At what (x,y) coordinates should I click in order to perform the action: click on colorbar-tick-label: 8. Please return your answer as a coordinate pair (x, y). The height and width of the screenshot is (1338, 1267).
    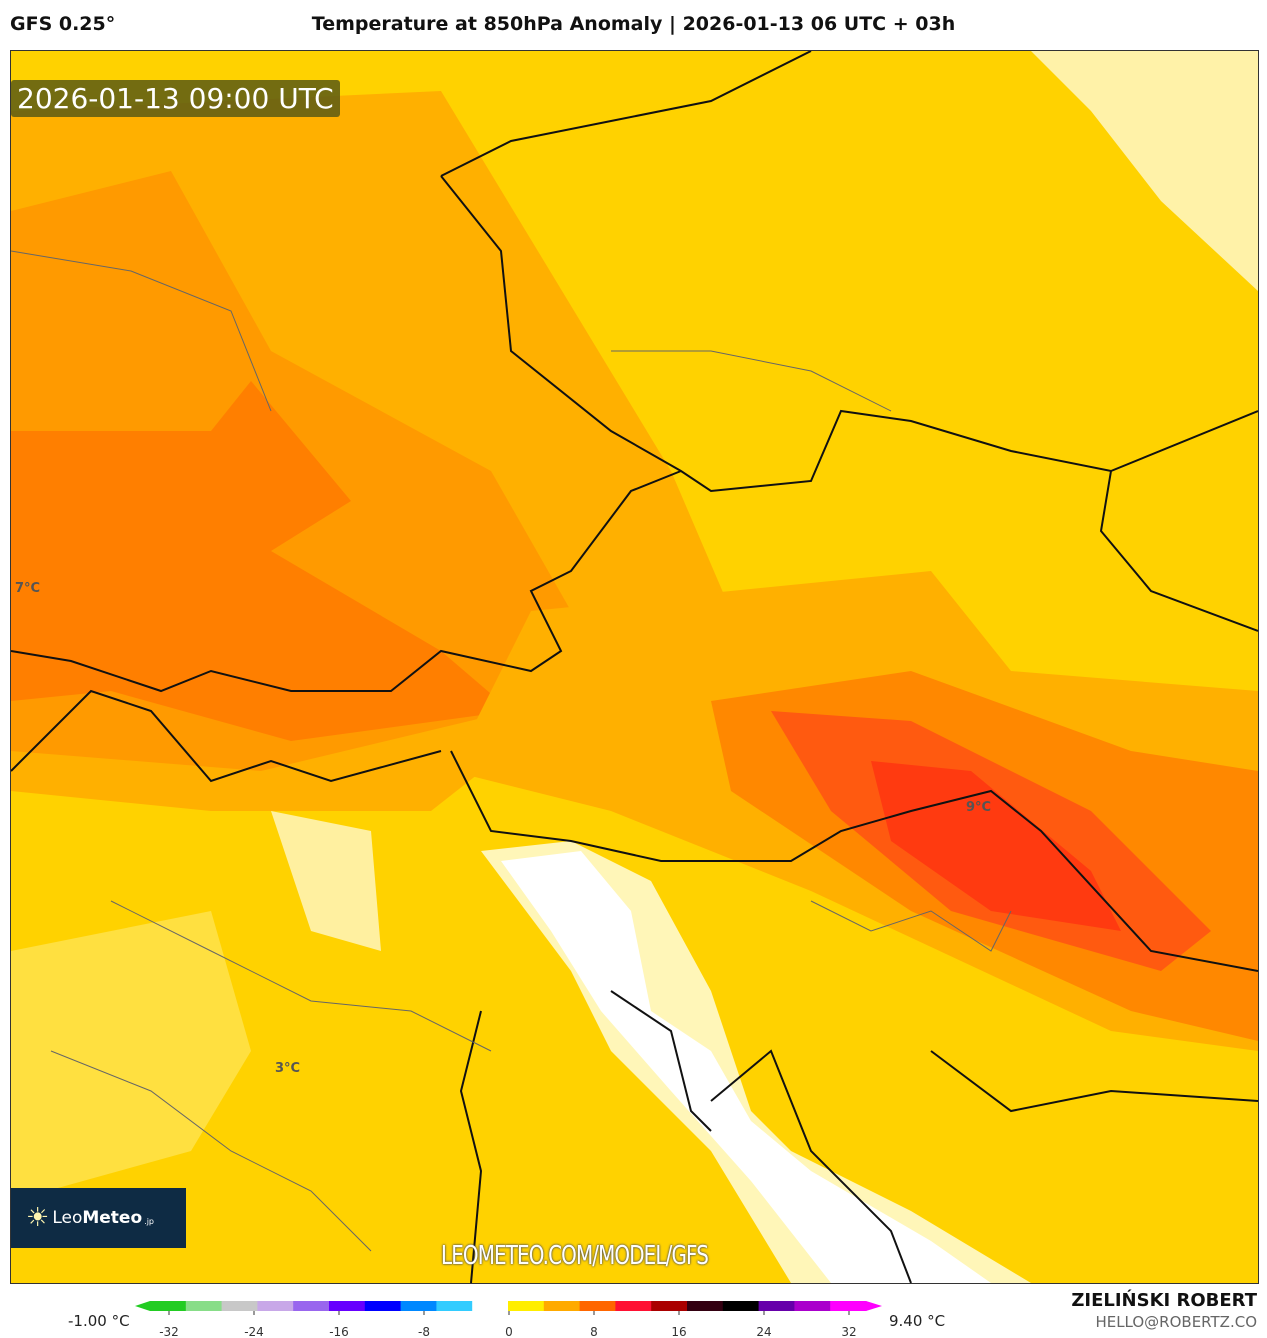
    Looking at the image, I should click on (594, 1331).